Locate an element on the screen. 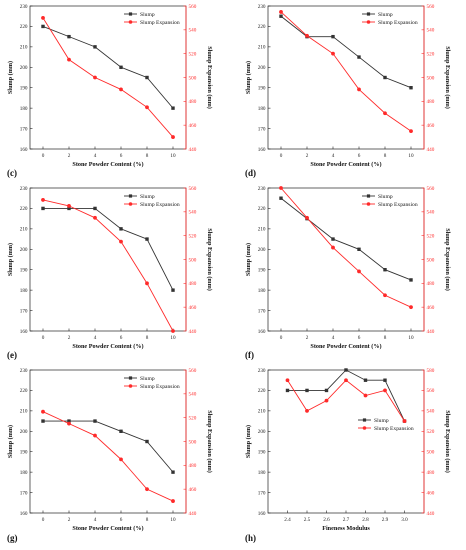 The width and height of the screenshot is (466, 550). panel-label: (e) is located at coordinates (12, 355).